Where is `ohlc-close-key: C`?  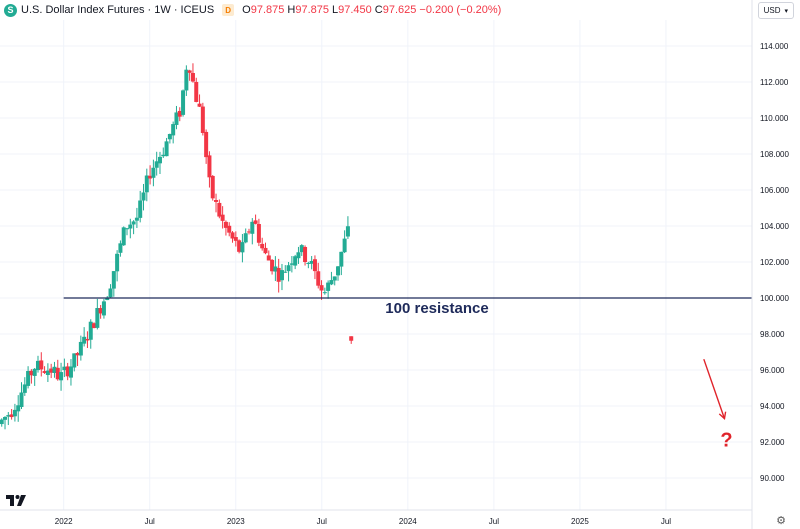
ohlc-close-key: C is located at coordinates (378, 10).